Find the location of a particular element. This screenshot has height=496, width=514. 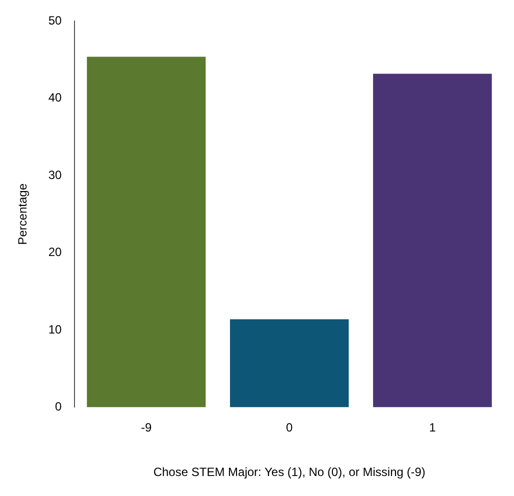

y-tick-label: 10 is located at coordinates (55, 329).